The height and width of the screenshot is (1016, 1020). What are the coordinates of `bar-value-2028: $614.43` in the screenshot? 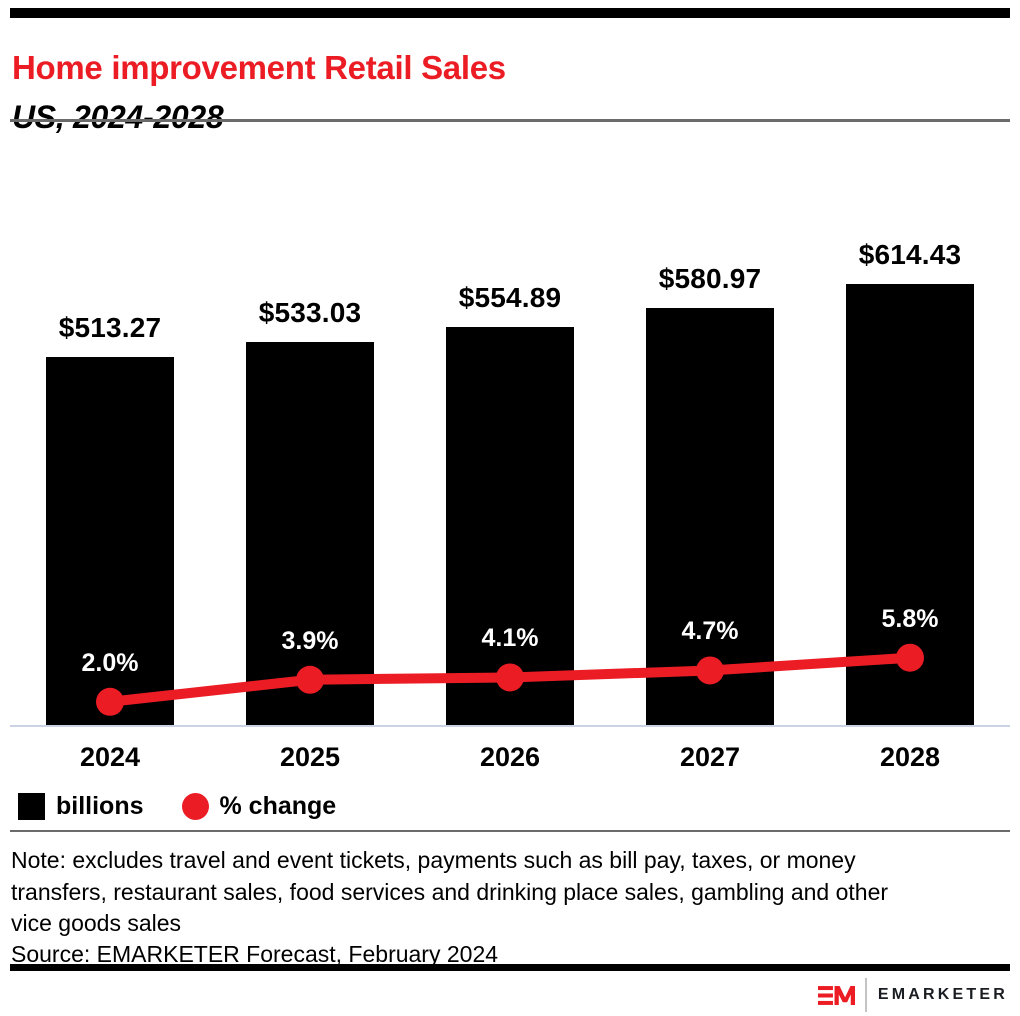 It's located at (910, 255).